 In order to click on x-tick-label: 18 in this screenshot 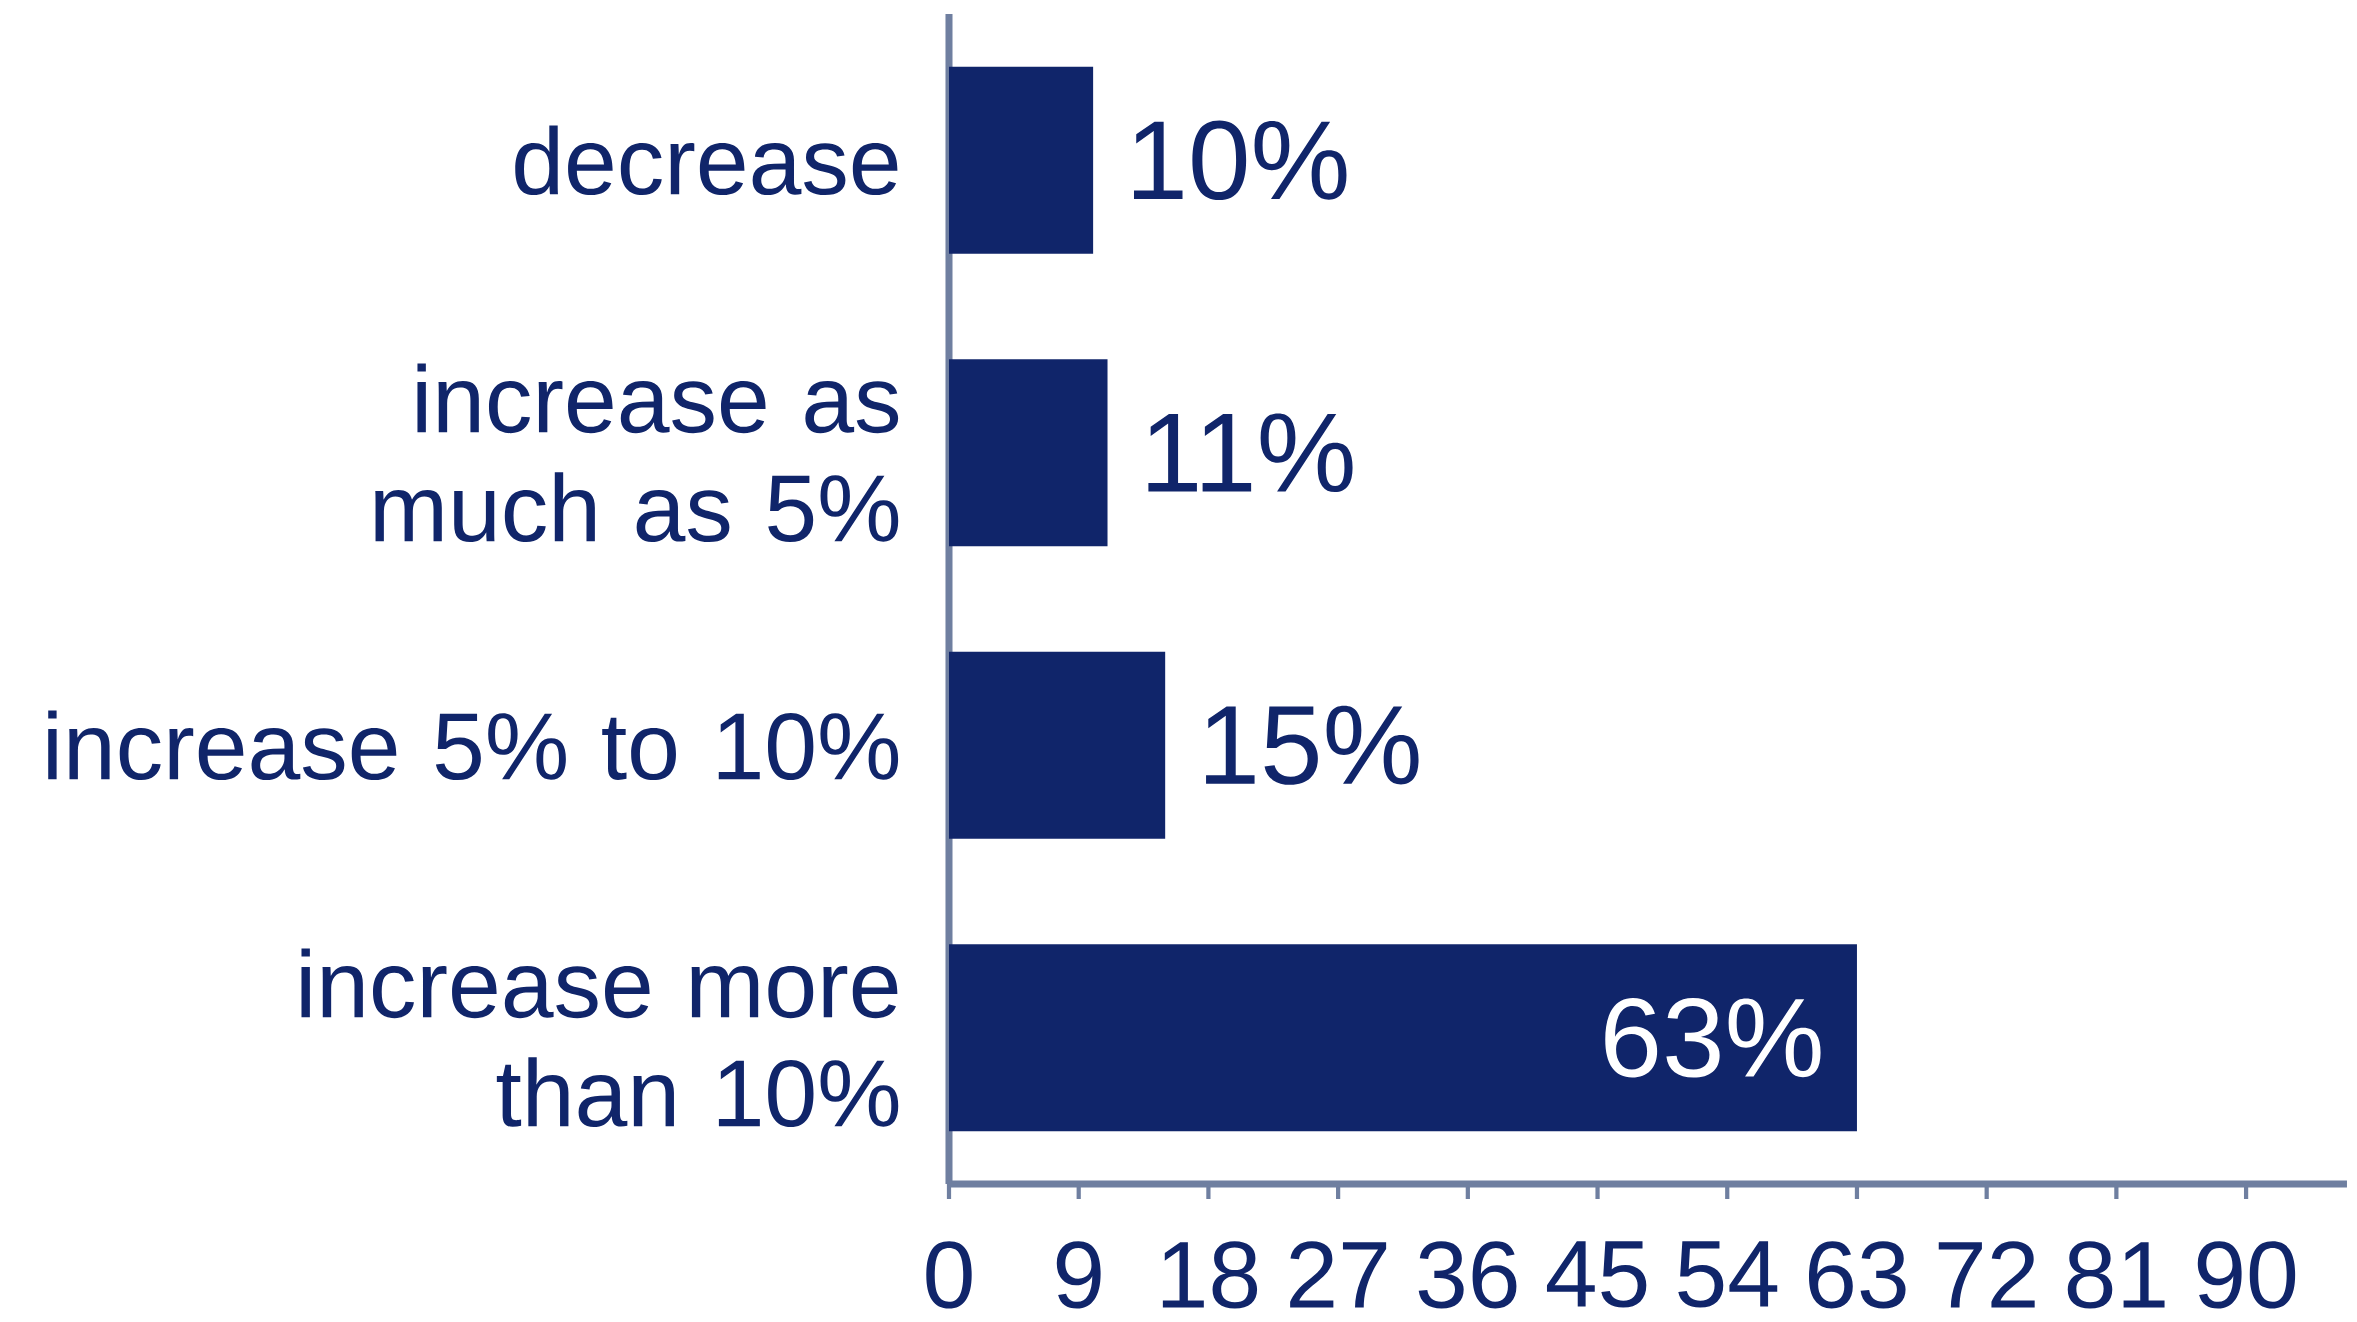, I will do `click(1210, 1275)`.